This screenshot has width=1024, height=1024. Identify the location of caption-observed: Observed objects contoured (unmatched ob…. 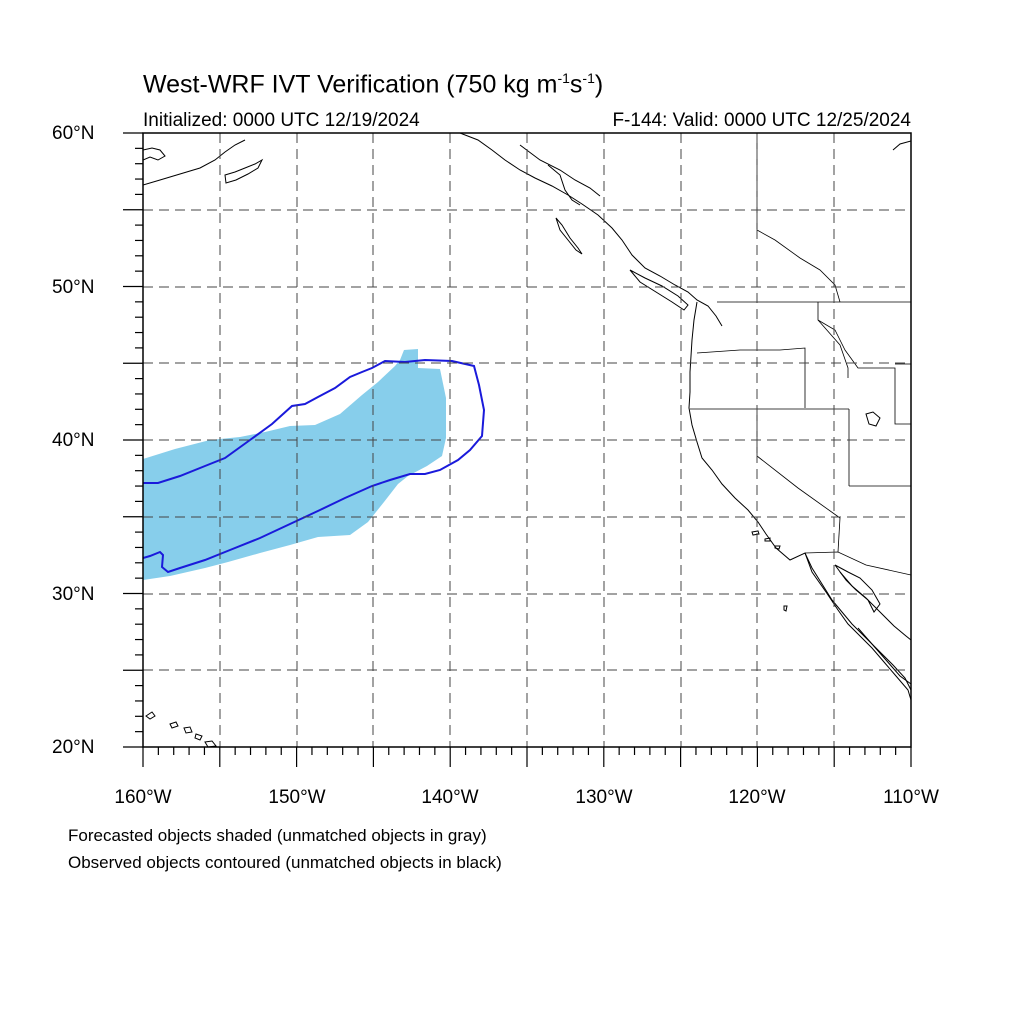
(285, 862).